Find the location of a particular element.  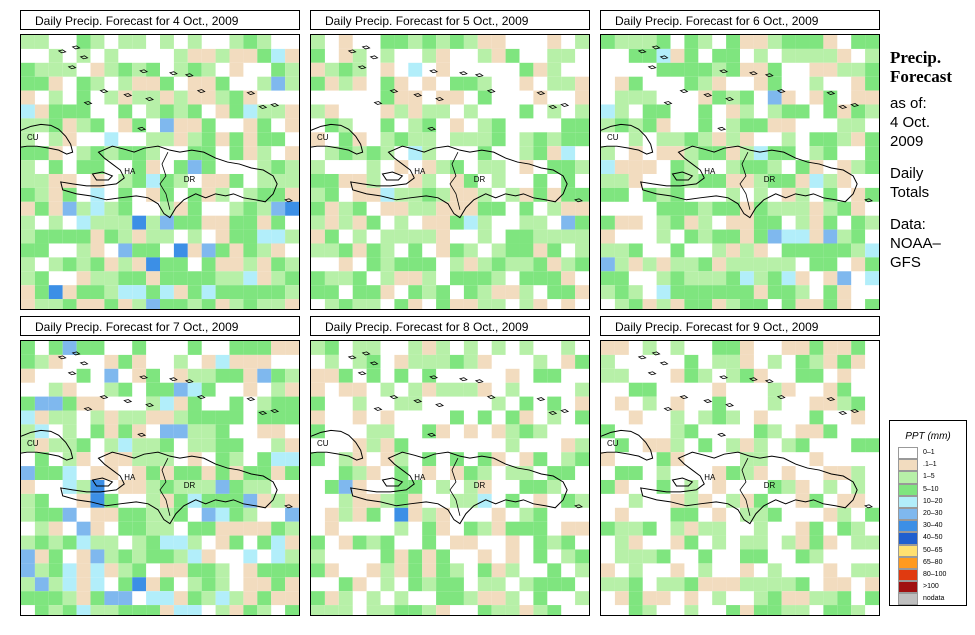

legend-label: 30–40 is located at coordinates (933, 526).